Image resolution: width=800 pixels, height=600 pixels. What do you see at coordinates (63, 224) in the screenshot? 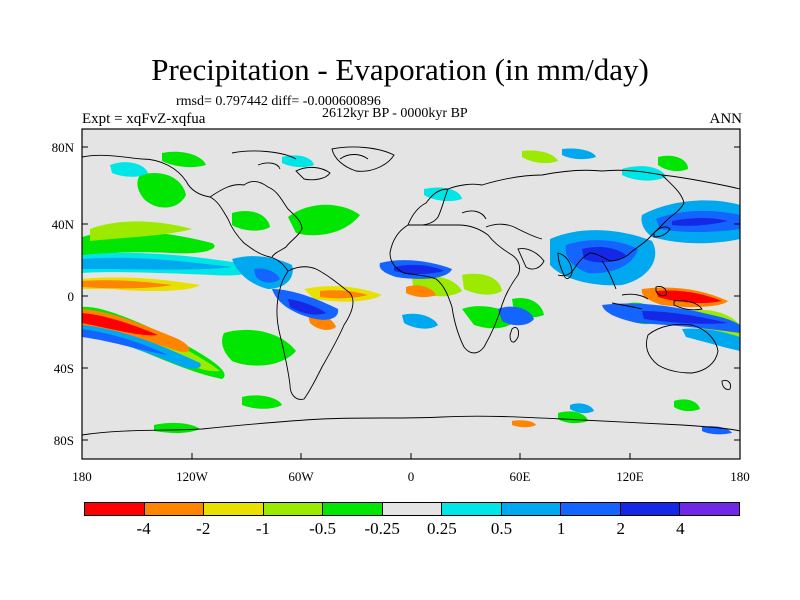
I see `lat-tick-label: 40N` at bounding box center [63, 224].